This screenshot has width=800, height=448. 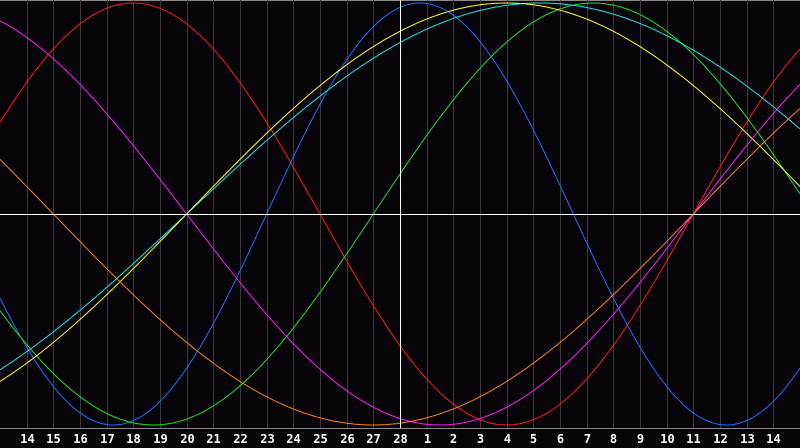 I want to click on x-tick-label: 28, so click(x=400, y=439).